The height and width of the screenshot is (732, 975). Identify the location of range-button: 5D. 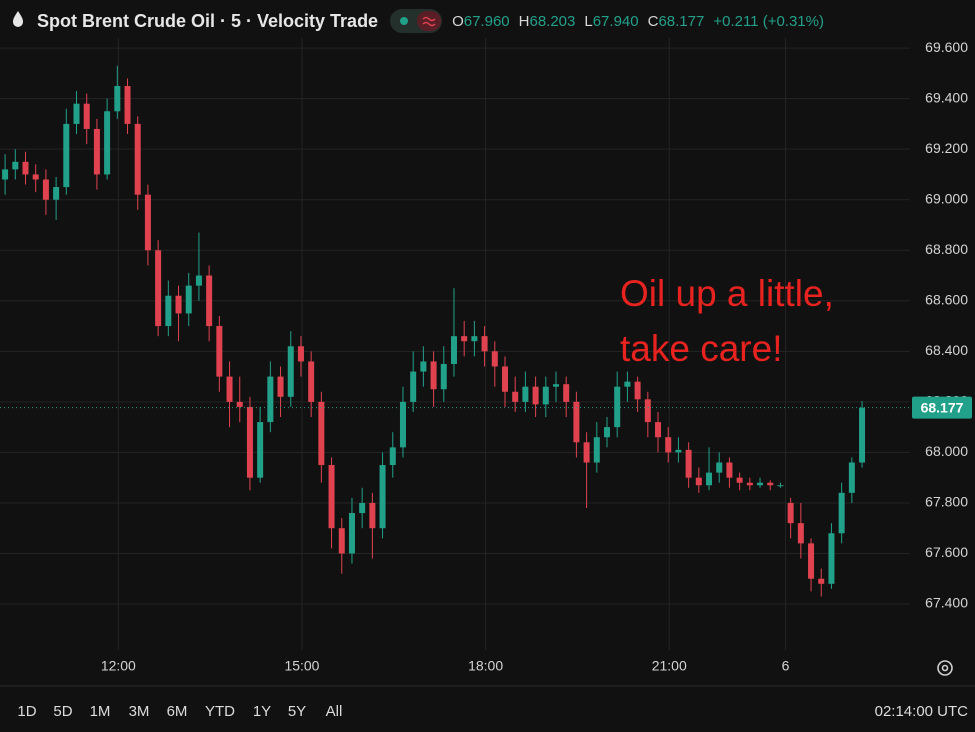
(62, 711).